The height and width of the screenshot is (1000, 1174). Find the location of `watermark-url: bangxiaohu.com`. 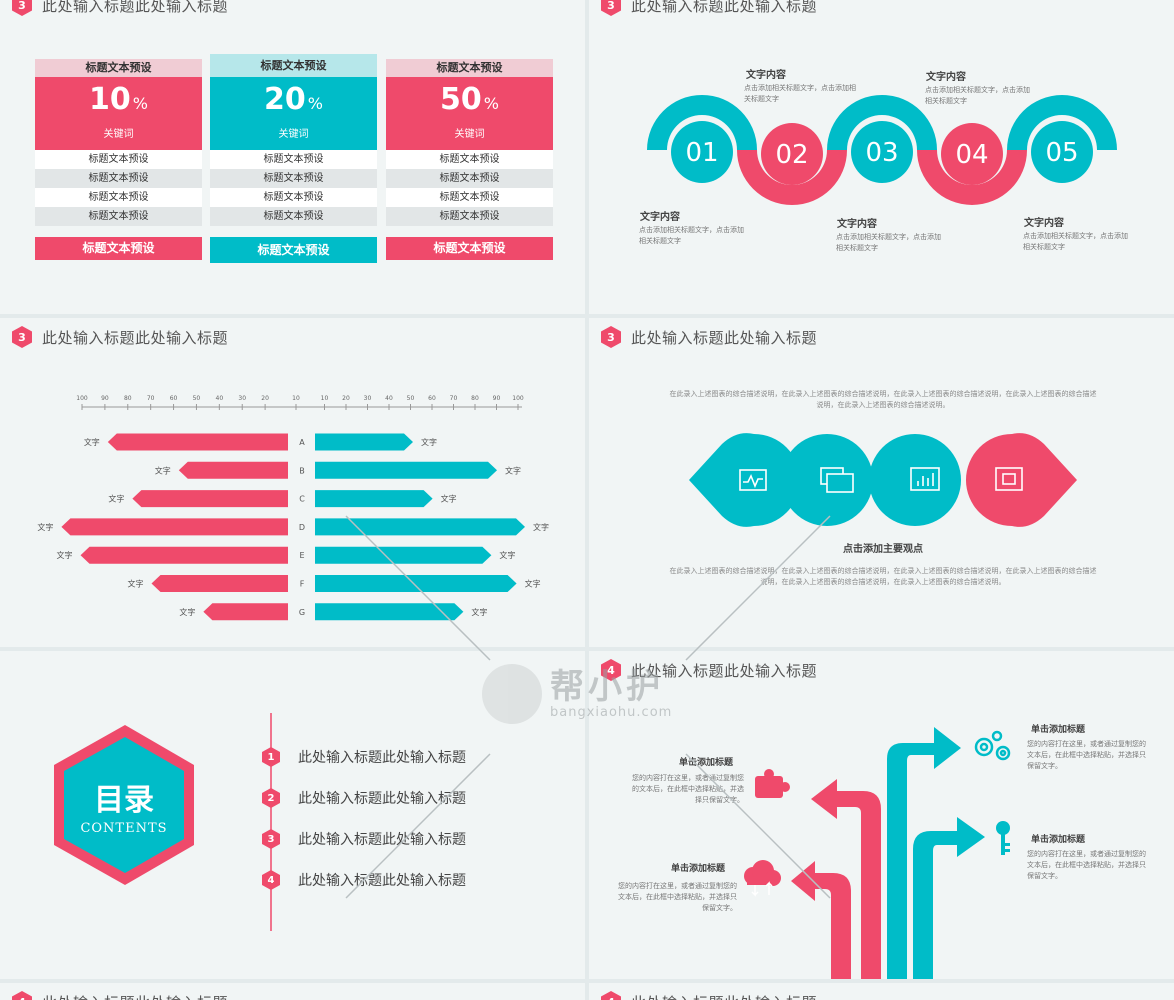

watermark-url: bangxiaohu.com is located at coordinates (611, 712).